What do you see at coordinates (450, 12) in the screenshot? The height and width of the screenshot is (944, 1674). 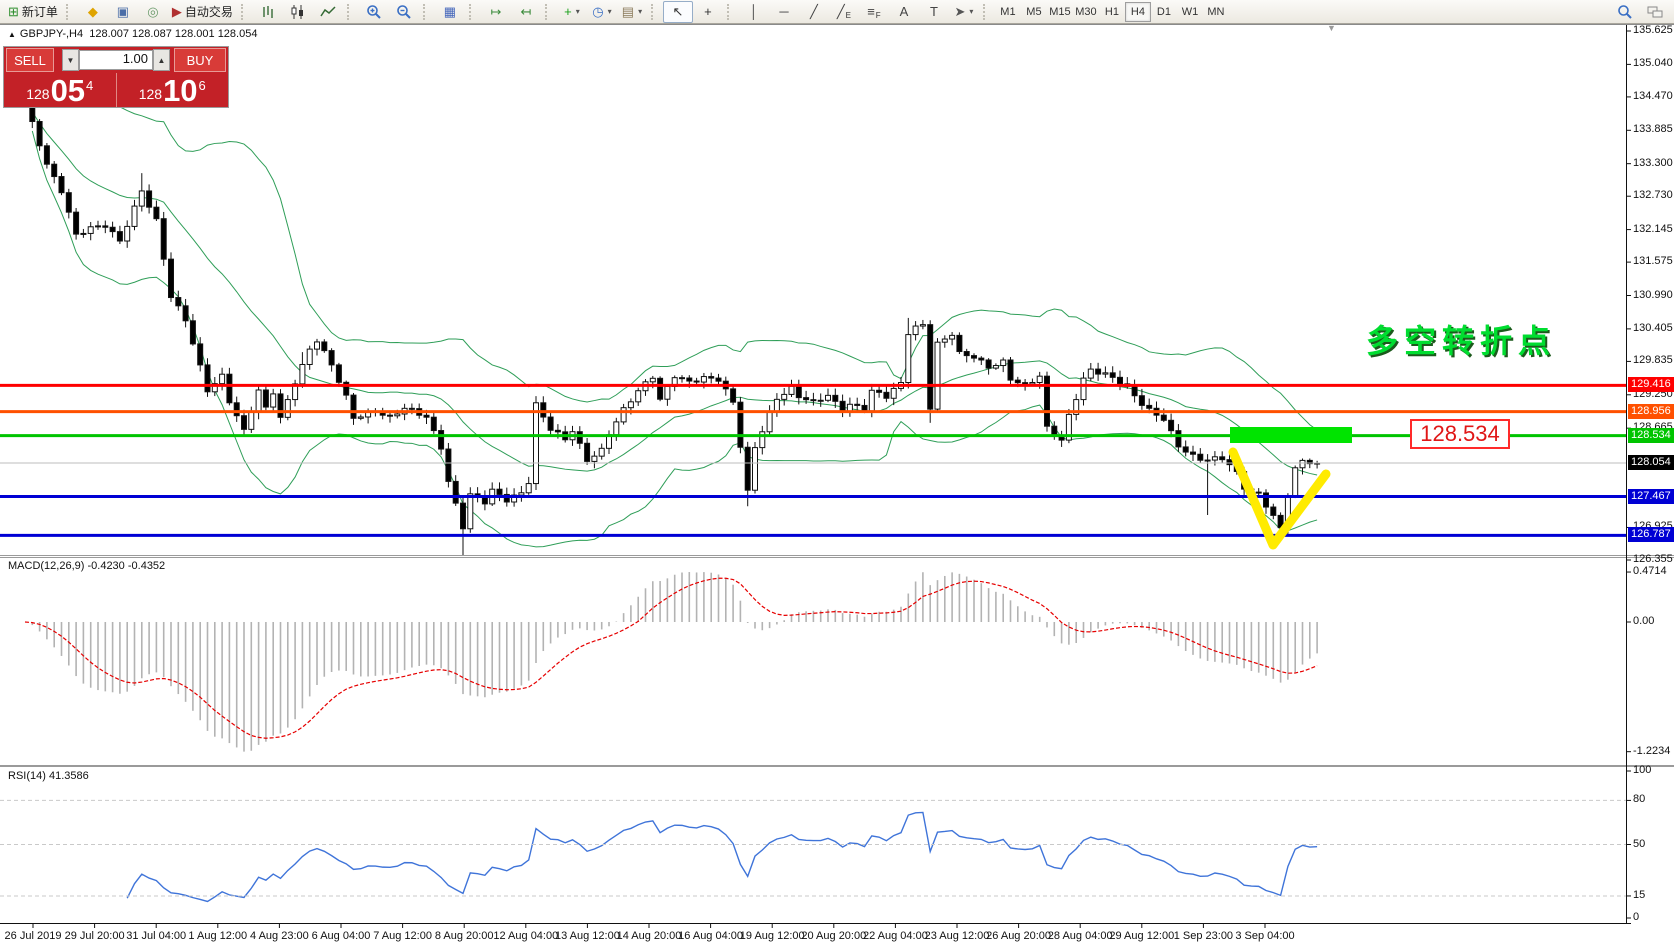 I see `tile-windows-button: ▦` at bounding box center [450, 12].